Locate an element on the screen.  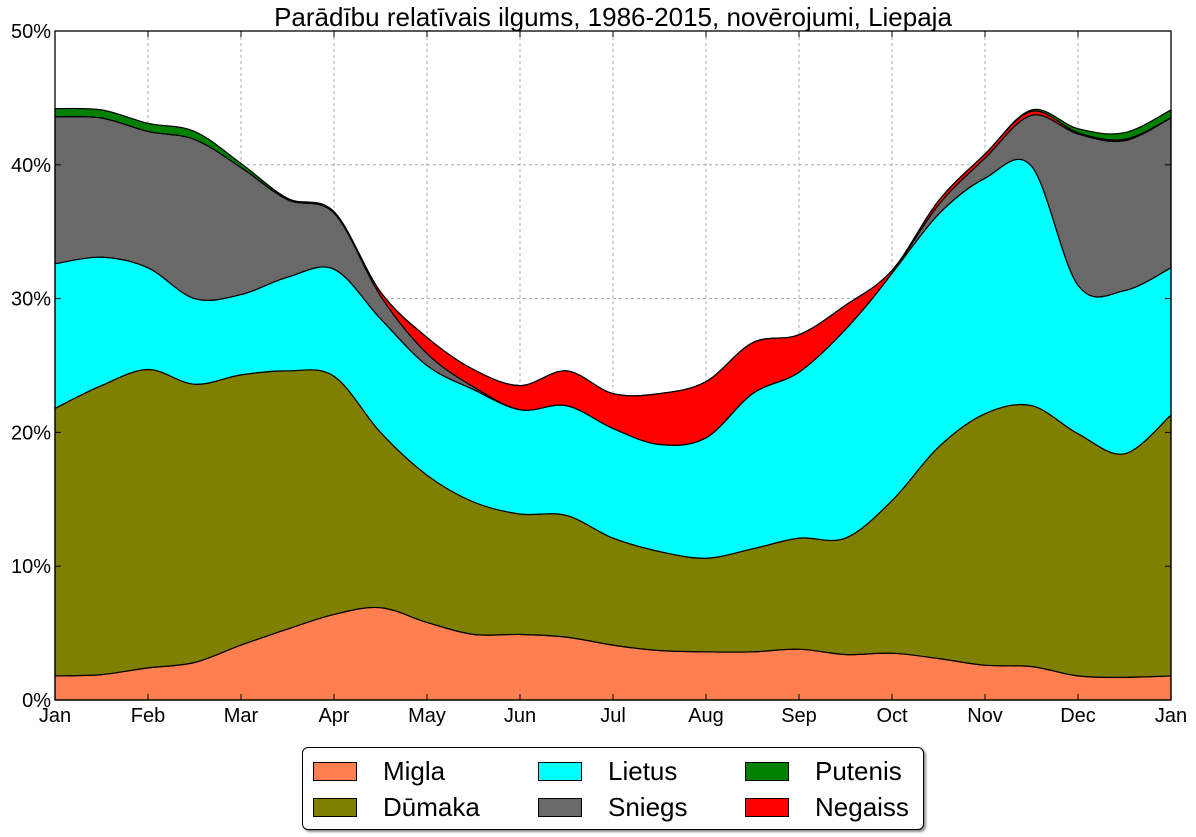
legend-item-negaiss: Negaiss is located at coordinates (827, 807).